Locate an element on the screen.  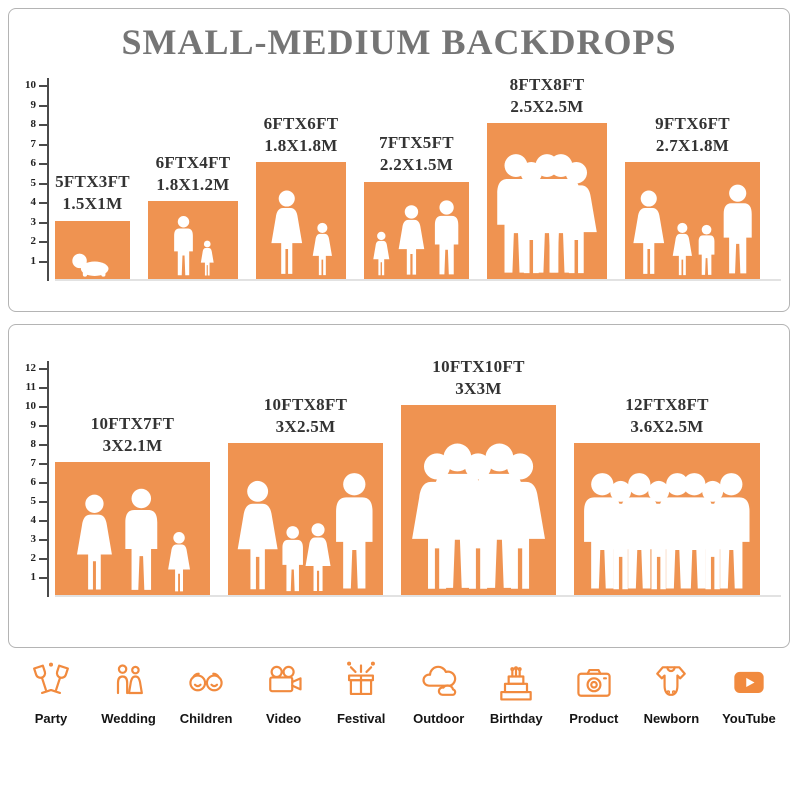
size-meters: 2.5X2.5M is located at coordinates (547, 106).